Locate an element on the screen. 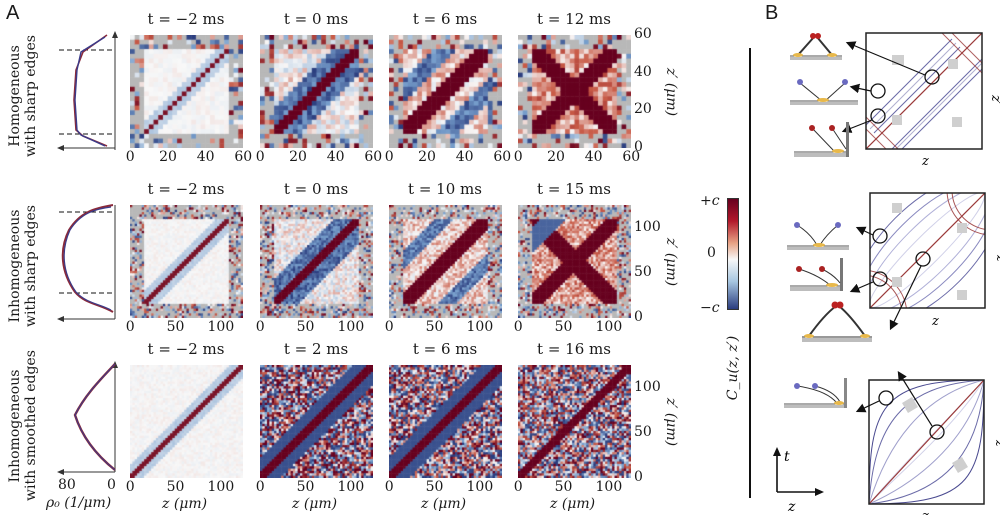 The width and height of the screenshot is (1000, 515). ytick-label: 60 is located at coordinates (643, 34).